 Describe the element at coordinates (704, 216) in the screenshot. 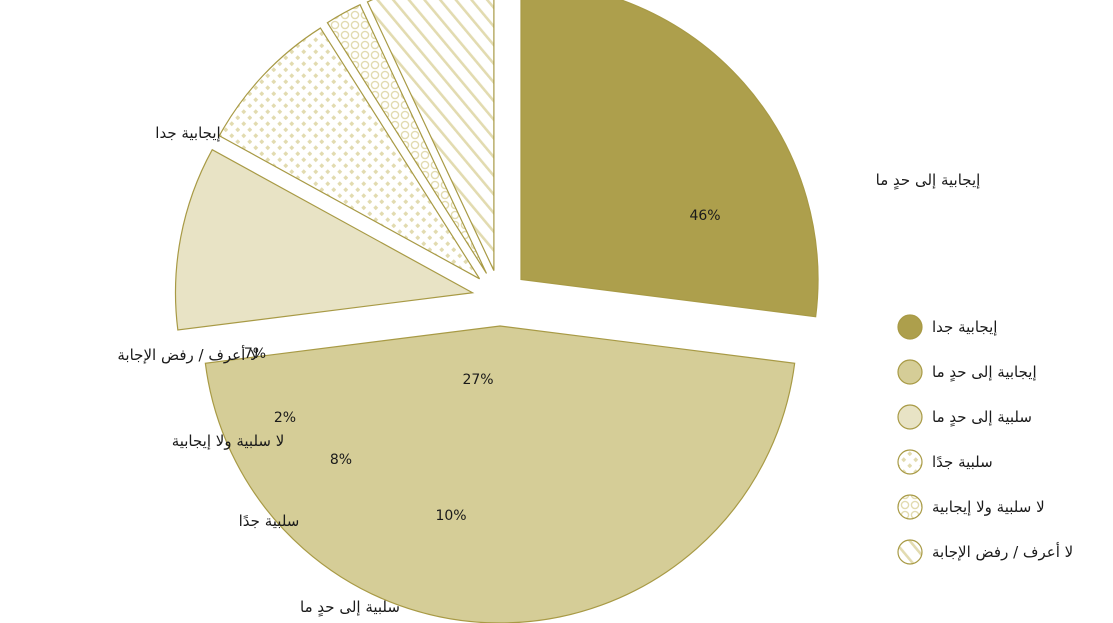

I see `slice-percent-label: 46%` at that location.